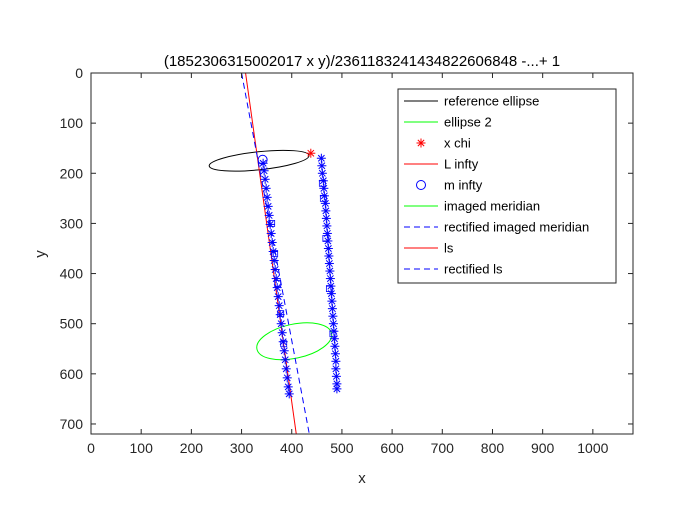 Image resolution: width=700 pixels, height=525 pixels. What do you see at coordinates (72, 374) in the screenshot?
I see `y-tick-label: 600` at bounding box center [72, 374].